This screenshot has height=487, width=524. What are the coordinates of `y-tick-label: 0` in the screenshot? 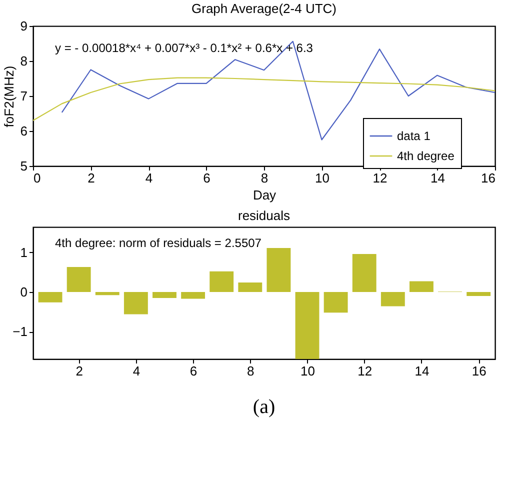 It's located at (24, 292).